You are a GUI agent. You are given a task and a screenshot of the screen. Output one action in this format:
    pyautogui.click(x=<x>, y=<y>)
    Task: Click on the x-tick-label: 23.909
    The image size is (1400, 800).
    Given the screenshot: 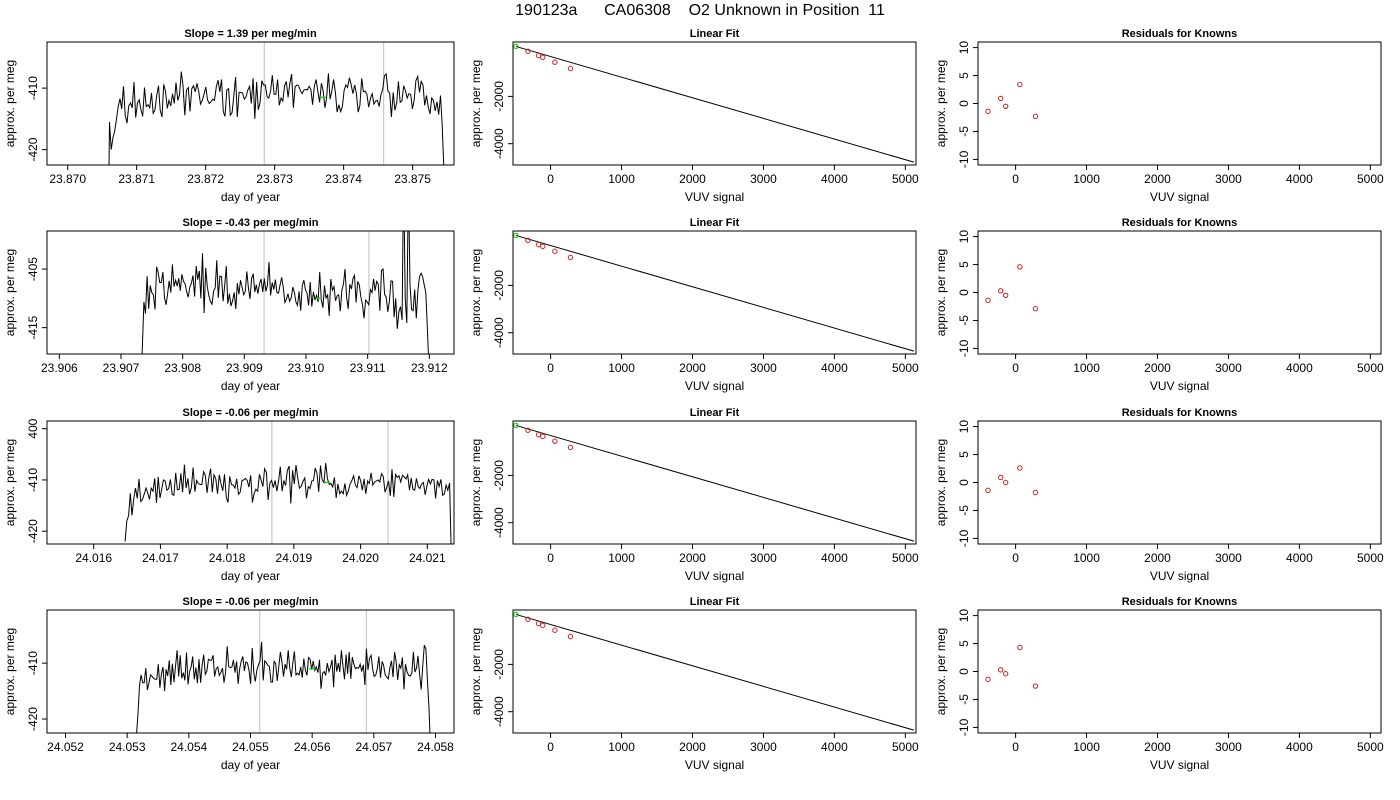 What is the action you would take?
    pyautogui.click(x=244, y=368)
    